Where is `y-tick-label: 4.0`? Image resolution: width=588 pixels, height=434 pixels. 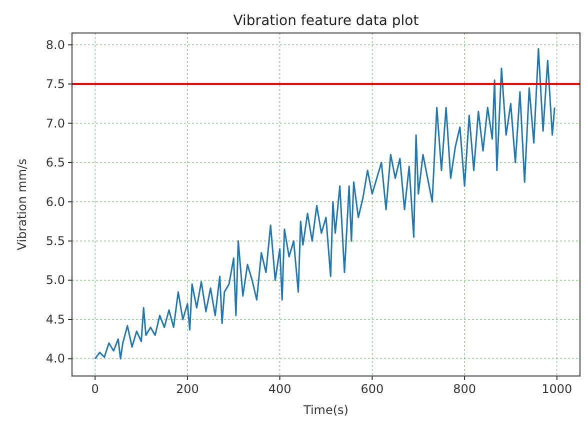 y-tick-label: 4.0 is located at coordinates (55, 359).